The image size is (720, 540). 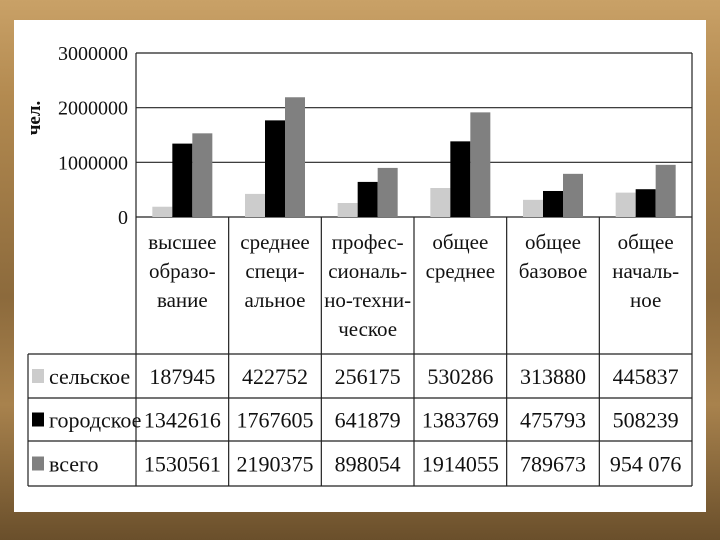 I want to click on category-label: специ-, so click(x=274, y=271).